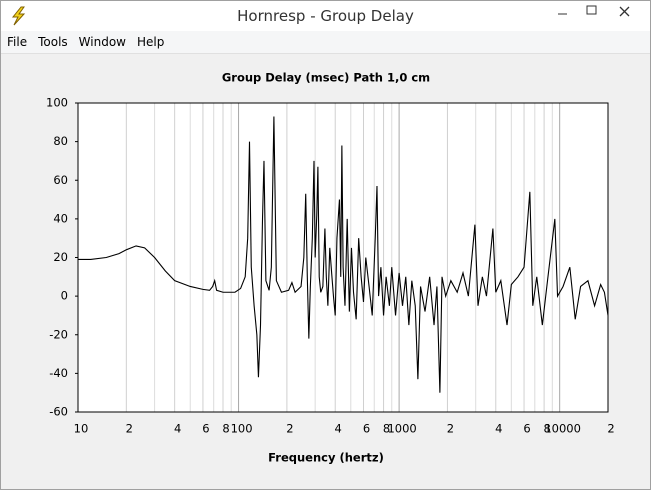 This screenshot has width=651, height=490. I want to click on y-tick-label: 80, so click(60, 141).